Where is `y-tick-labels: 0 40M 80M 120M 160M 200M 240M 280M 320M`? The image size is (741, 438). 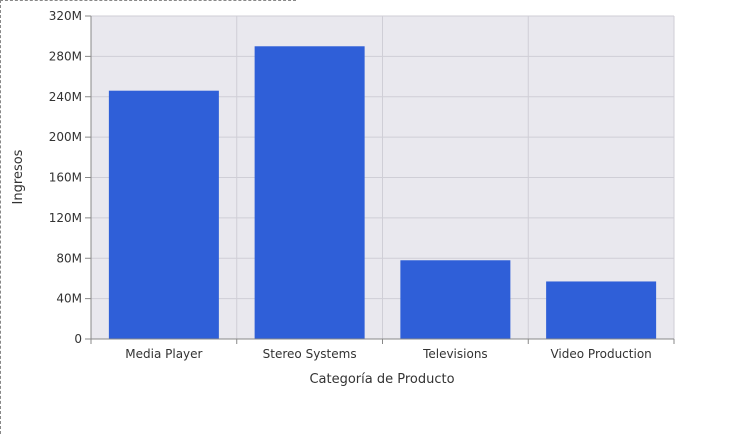
y-tick-labels: 0 40M 80M 120M 160M 200M 240M 280M 320M is located at coordinates (65, 177).